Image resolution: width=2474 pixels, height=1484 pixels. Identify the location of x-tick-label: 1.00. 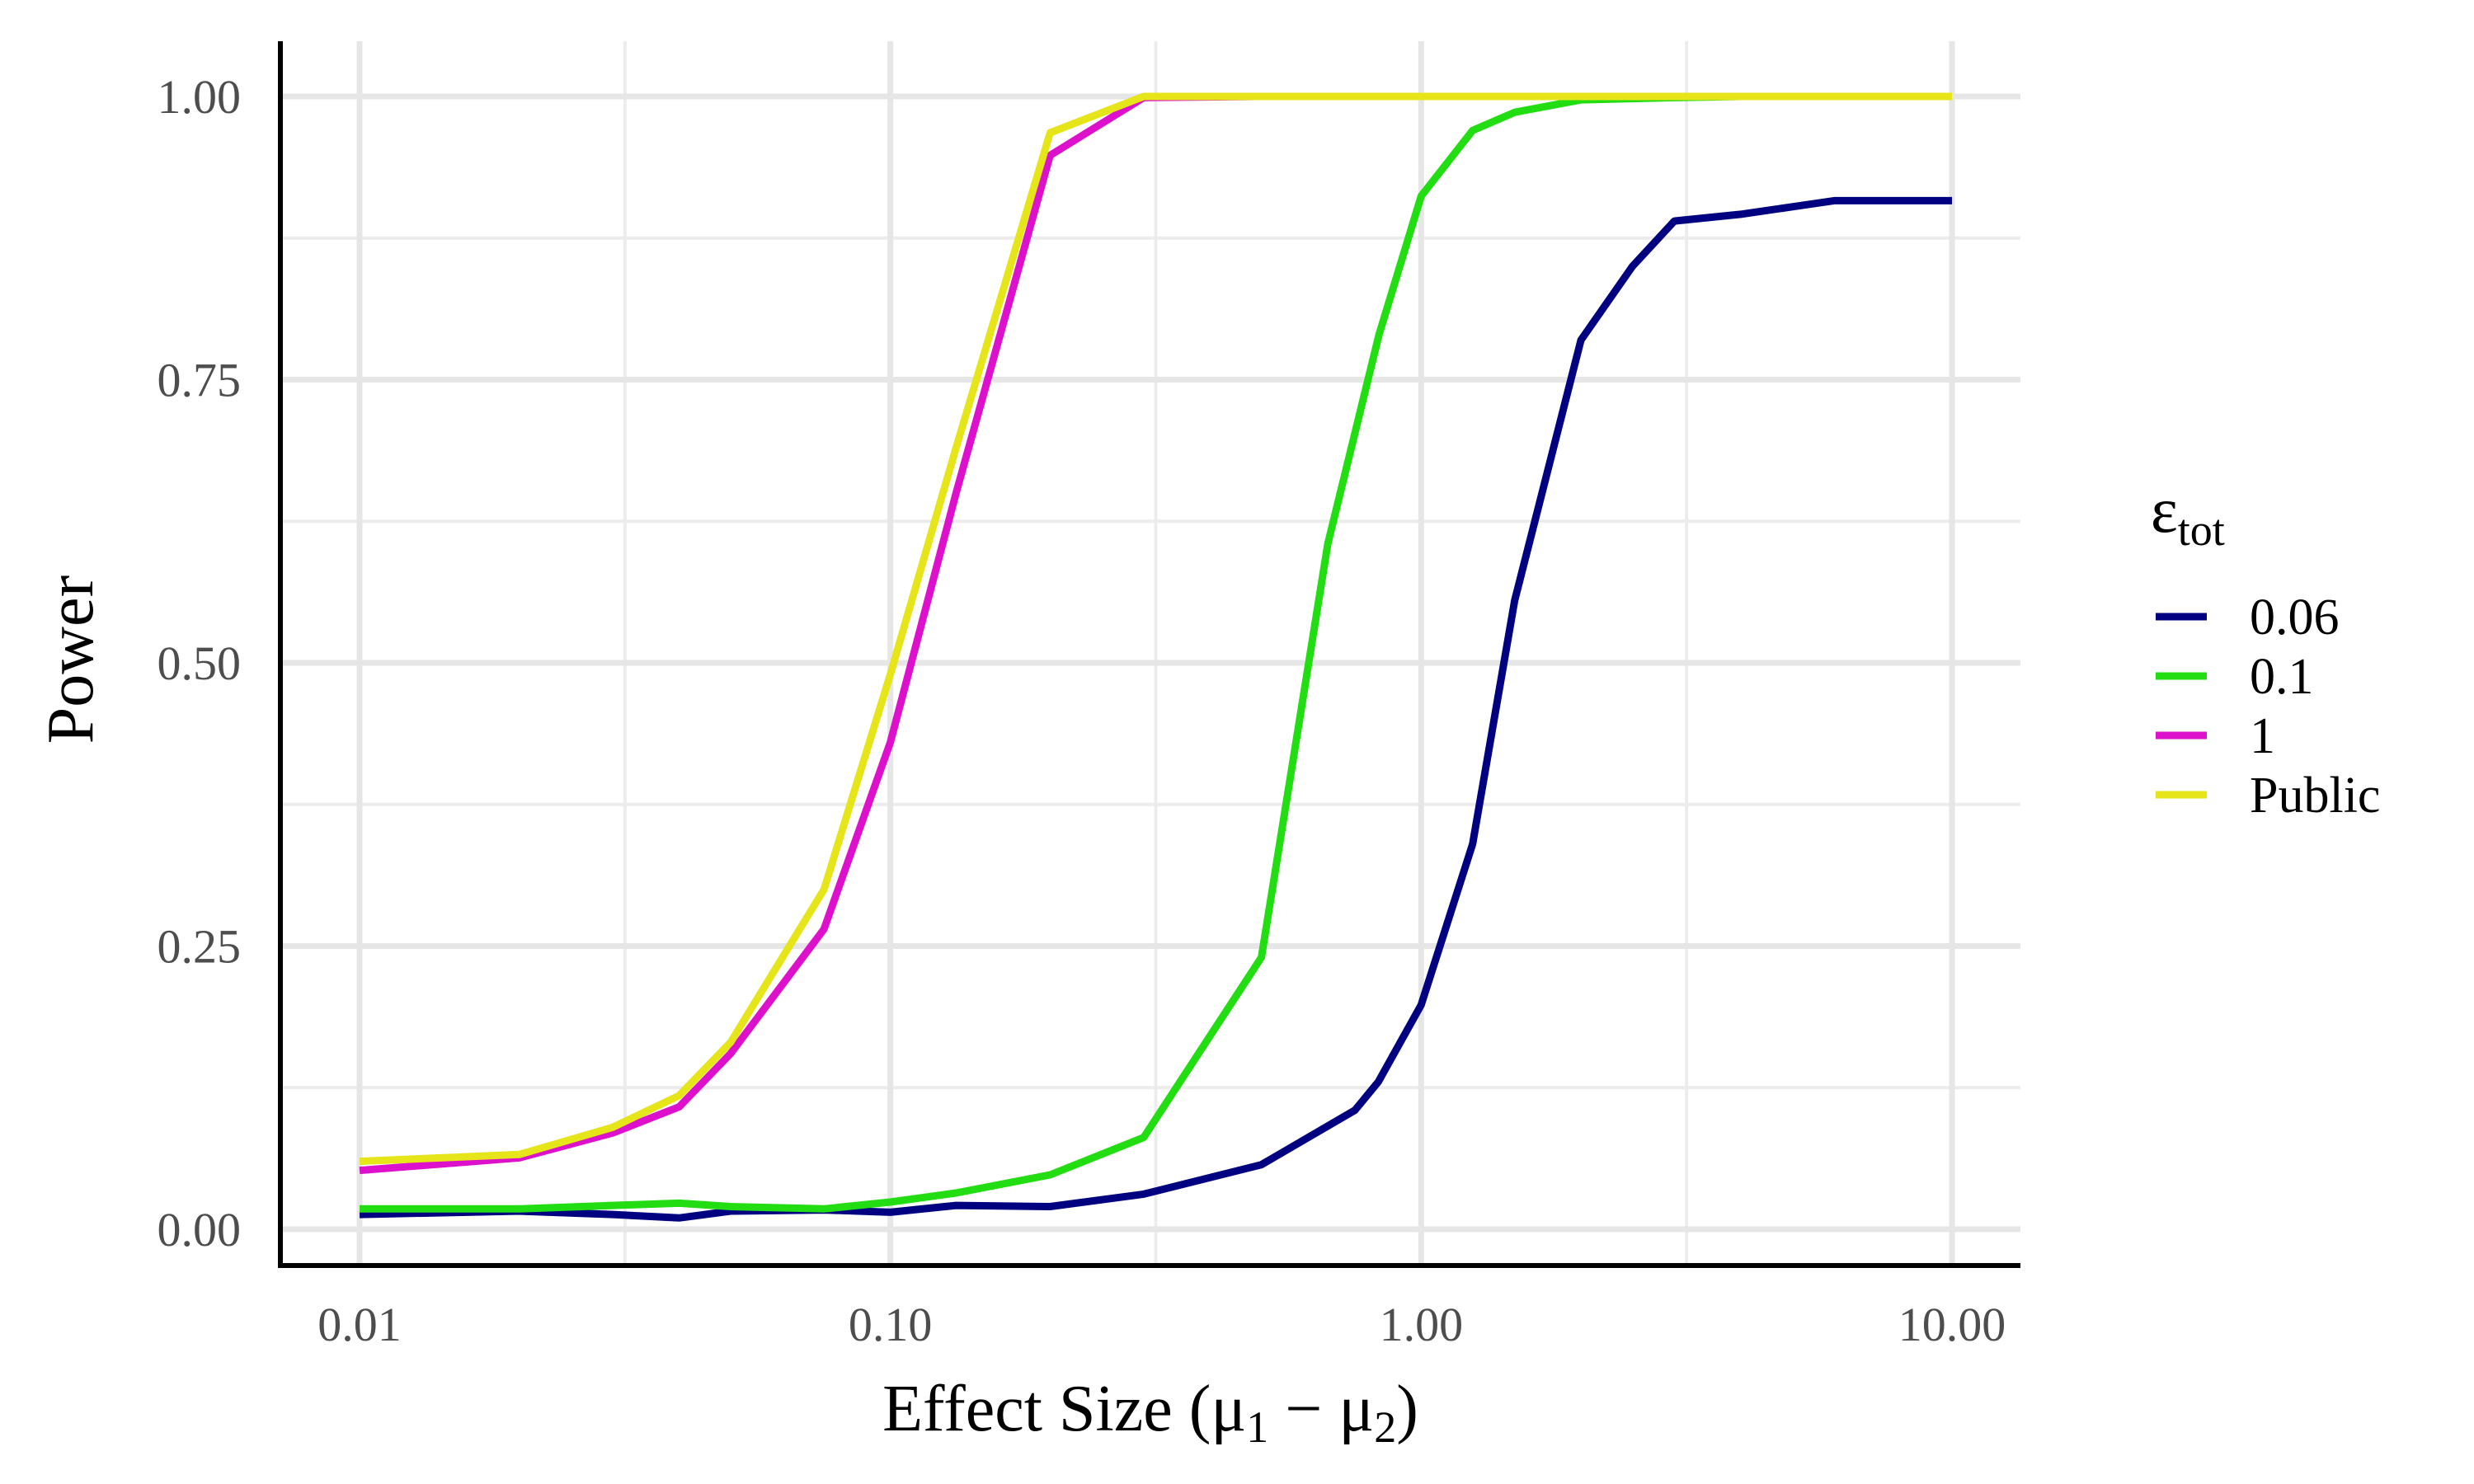
(1422, 1324).